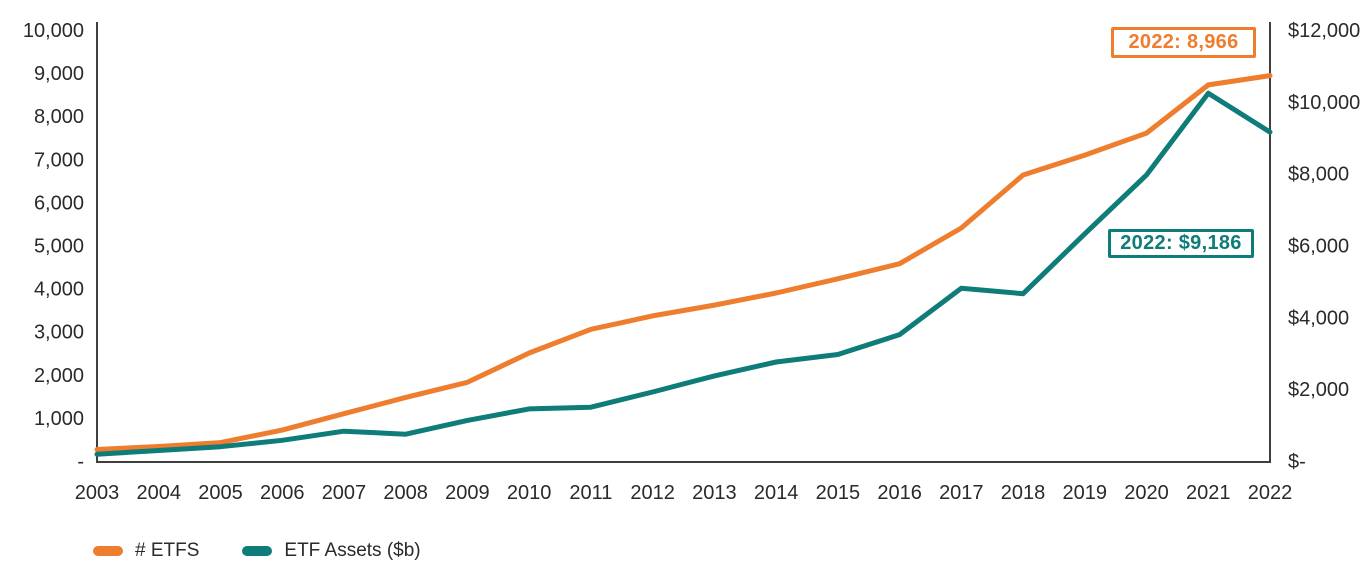 The image size is (1368, 582). I want to click on left-axis-tick-label: 1,000, so click(59, 419).